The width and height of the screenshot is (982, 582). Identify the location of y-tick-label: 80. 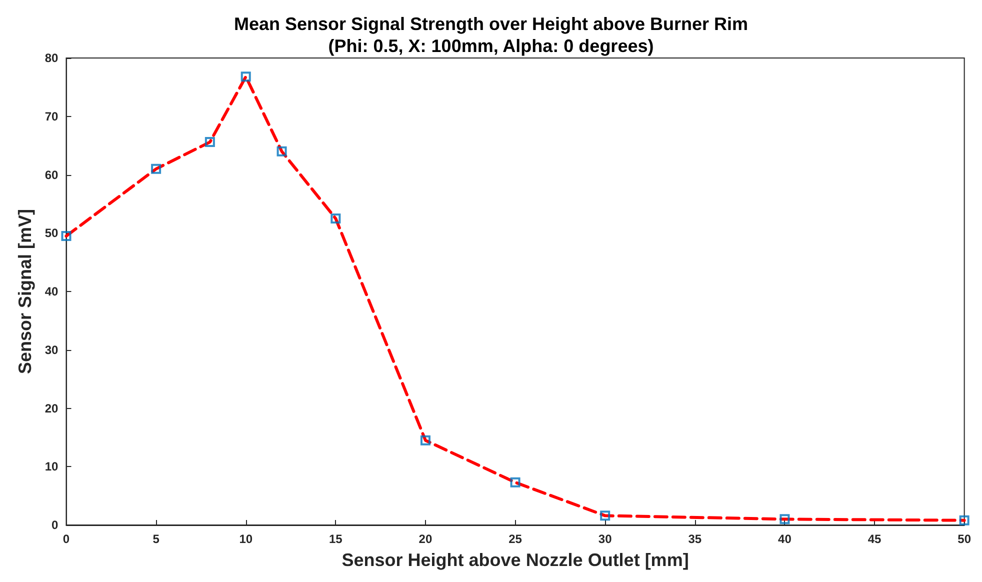
(51, 58).